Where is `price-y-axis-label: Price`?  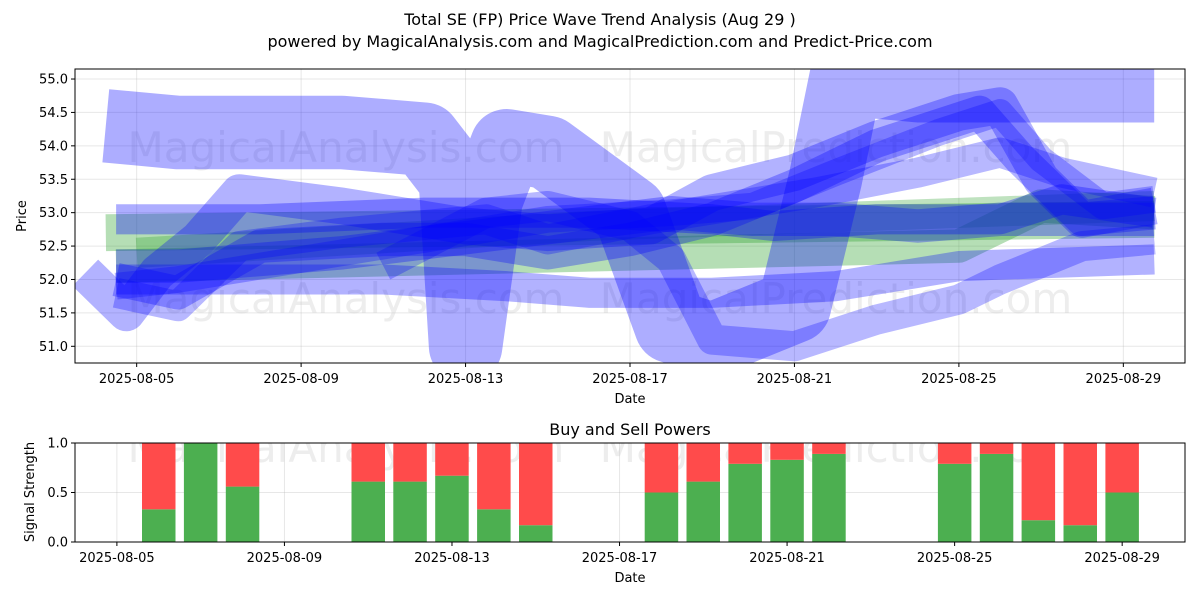
price-y-axis-label: Price is located at coordinates (22, 216).